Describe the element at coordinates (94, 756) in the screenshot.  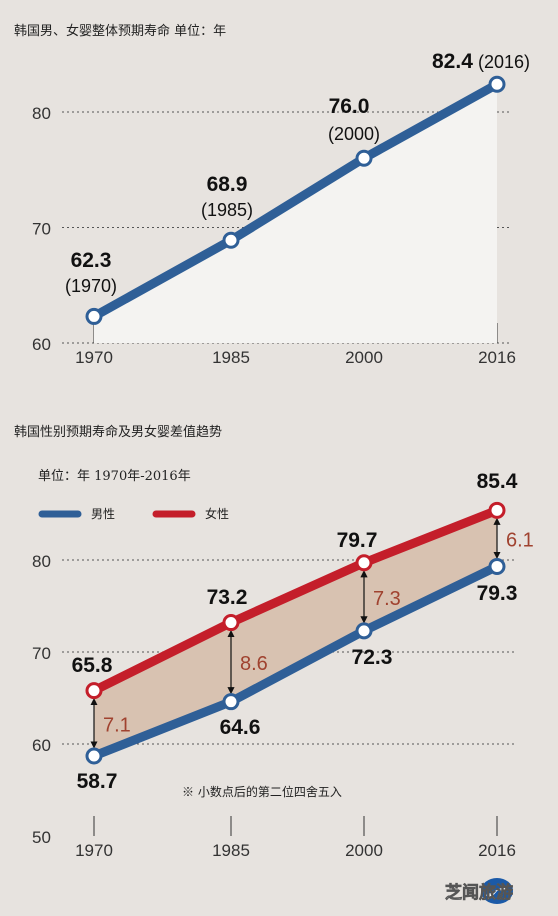
I see `male-point-1970` at that location.